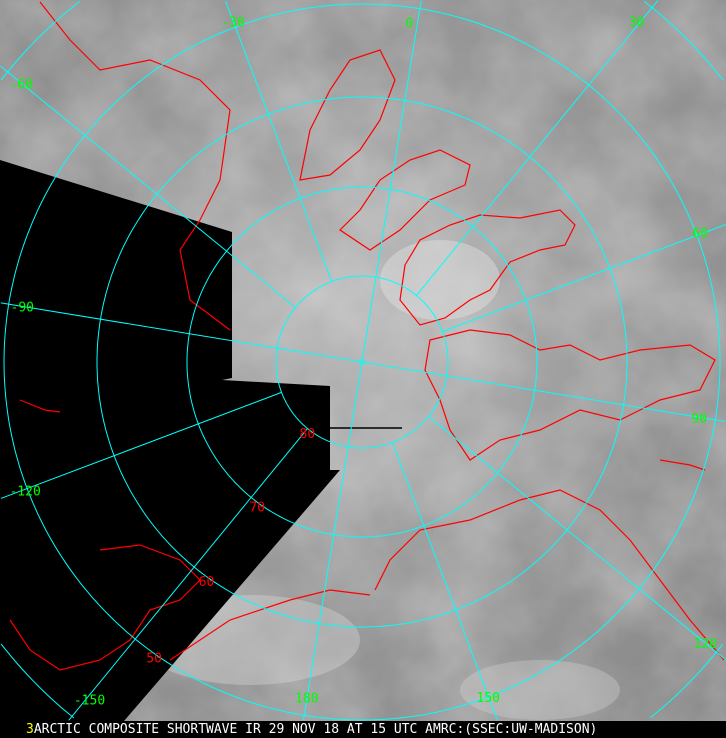 Image resolution: width=726 pixels, height=738 pixels. Describe the element at coordinates (257, 508) in the screenshot. I see `latitude-label: 70` at that location.